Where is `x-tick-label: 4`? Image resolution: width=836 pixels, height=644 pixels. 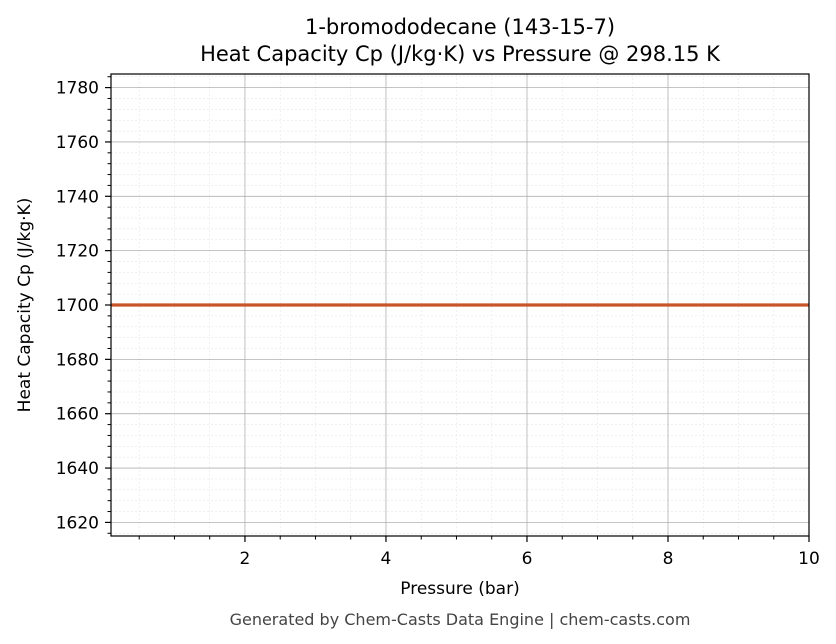 x-tick-label: 4 is located at coordinates (386, 559).